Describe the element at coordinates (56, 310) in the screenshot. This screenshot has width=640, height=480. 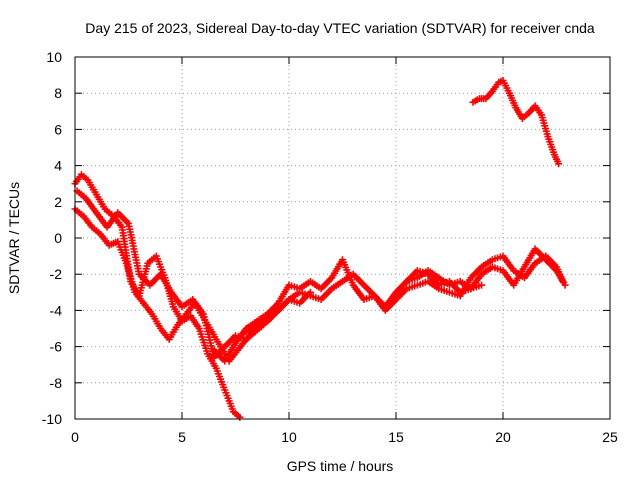
I see `y-tick-label: -4` at that location.